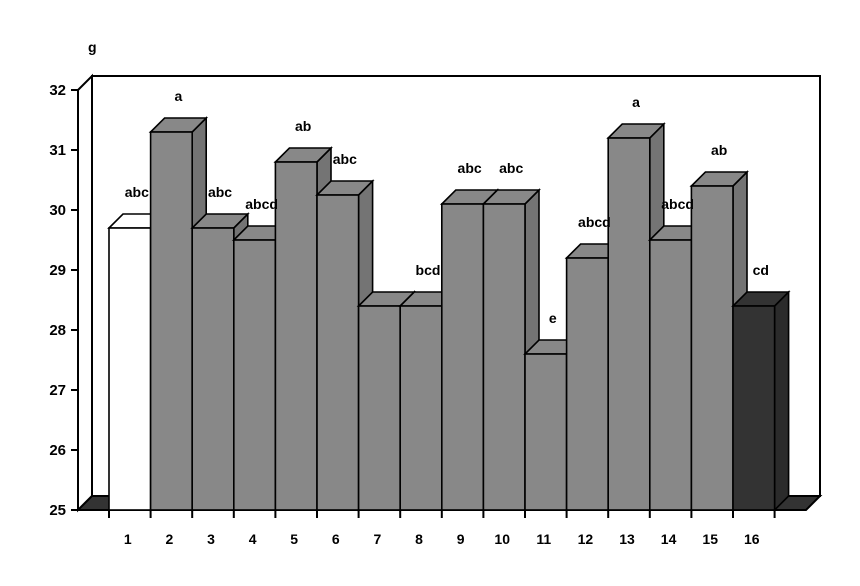 The image size is (860, 586). Describe the element at coordinates (57, 450) in the screenshot. I see `y-tick-label: 26` at that location.